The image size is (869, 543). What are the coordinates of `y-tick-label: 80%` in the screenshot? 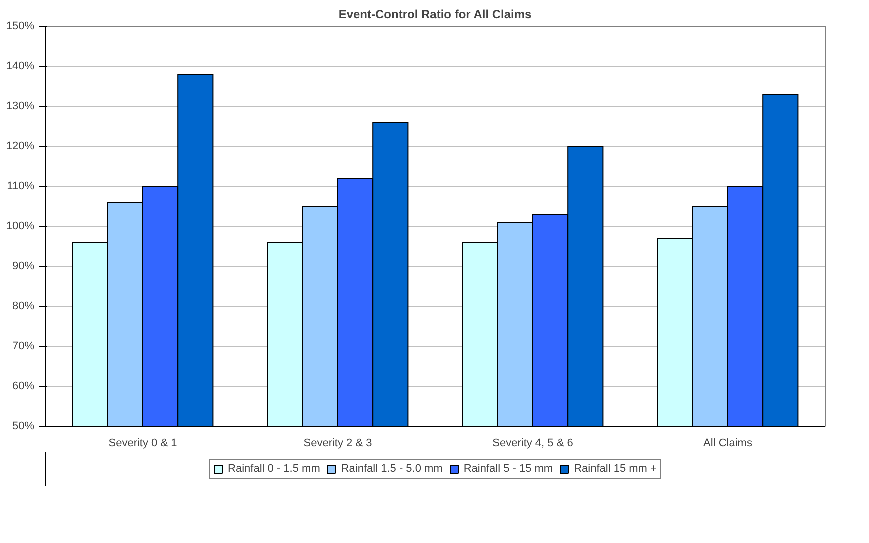 It's located at (23, 306).